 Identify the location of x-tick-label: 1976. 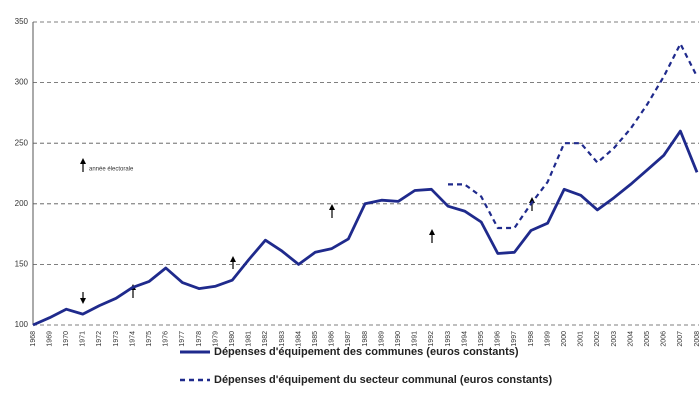
(166, 339).